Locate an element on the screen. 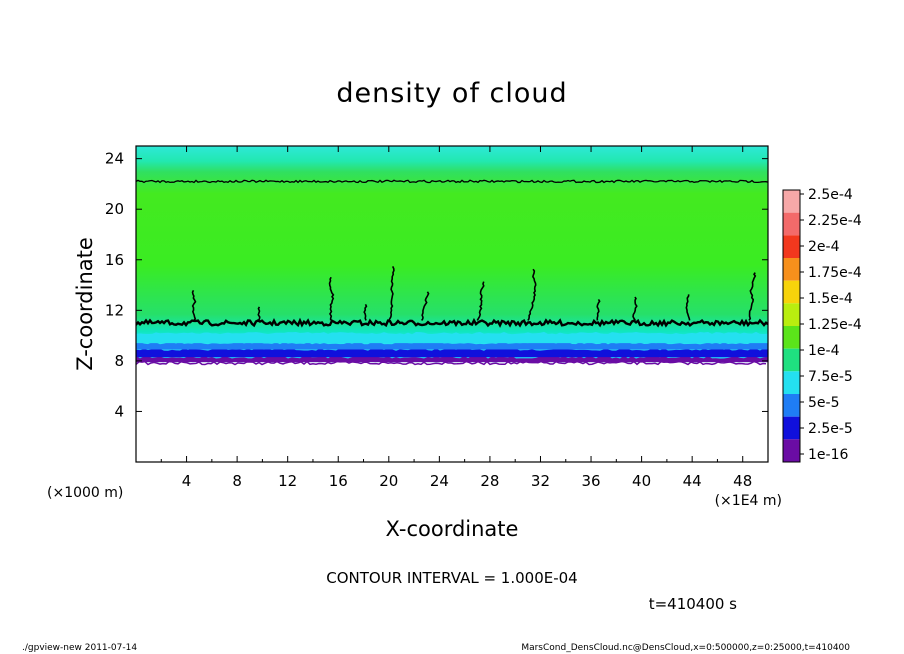 Image resolution: width=904 pixels, height=654 pixels. y-tick-label: 24 is located at coordinates (114, 159).